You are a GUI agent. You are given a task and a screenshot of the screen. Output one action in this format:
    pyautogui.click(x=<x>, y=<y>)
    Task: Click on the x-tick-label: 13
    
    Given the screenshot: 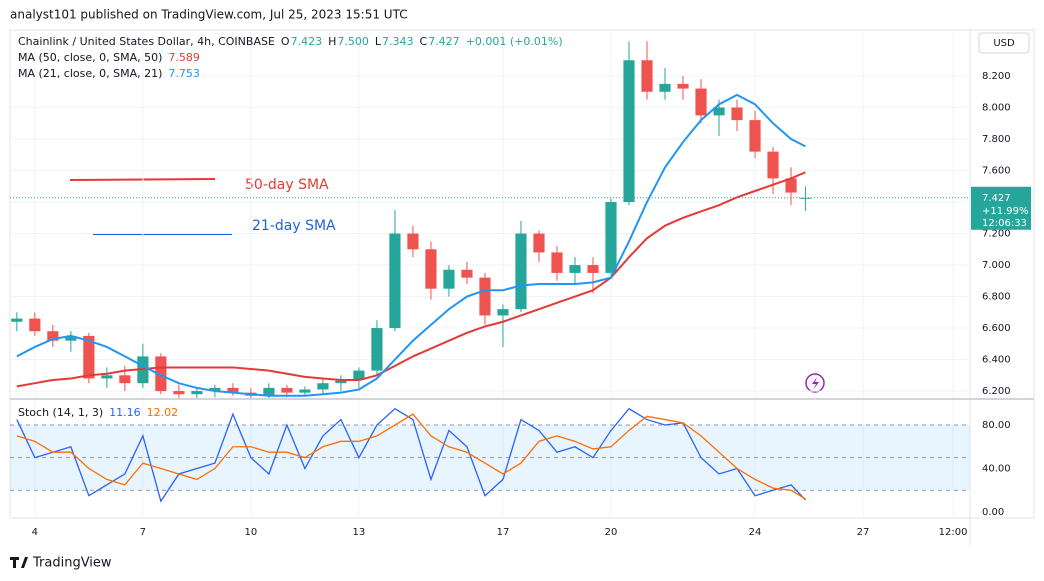 What is the action you would take?
    pyautogui.click(x=359, y=532)
    